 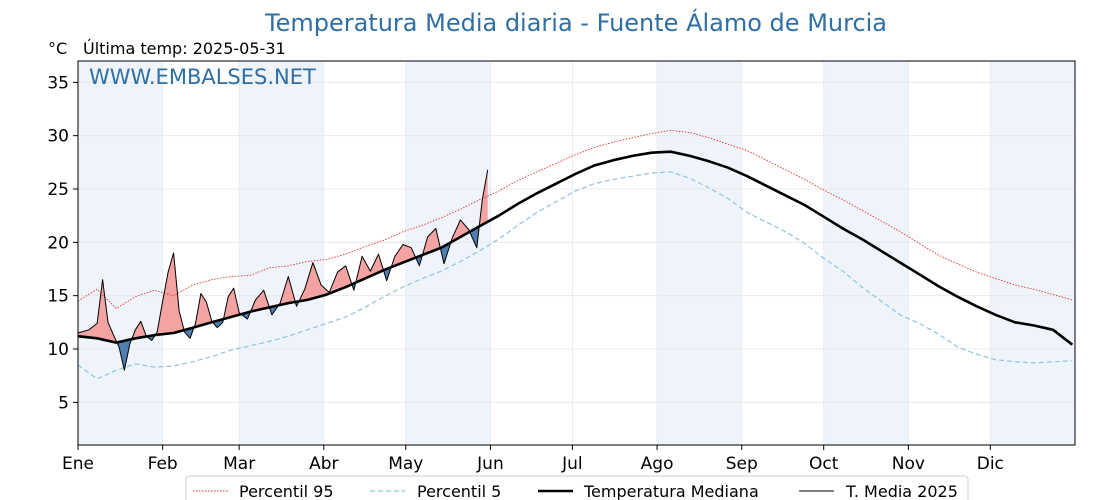 I want to click on current-year-line, so click(x=283, y=270).